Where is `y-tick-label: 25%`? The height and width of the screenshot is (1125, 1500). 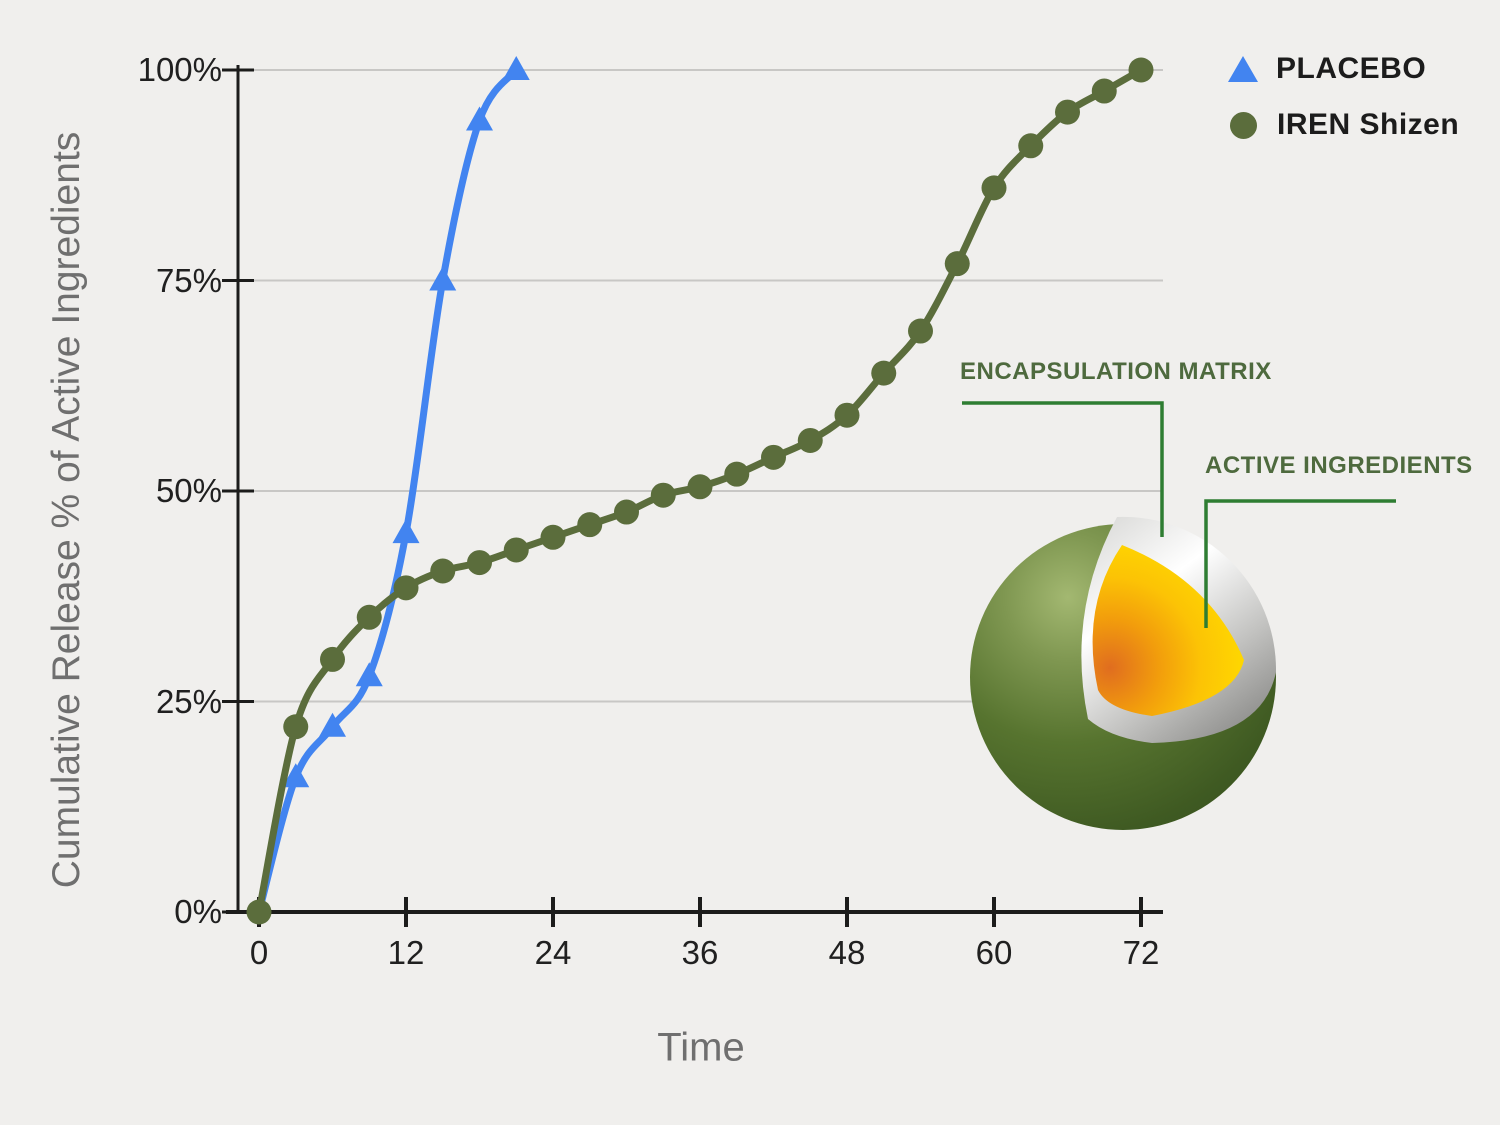
y-tick-label: 25% is located at coordinates (188, 701).